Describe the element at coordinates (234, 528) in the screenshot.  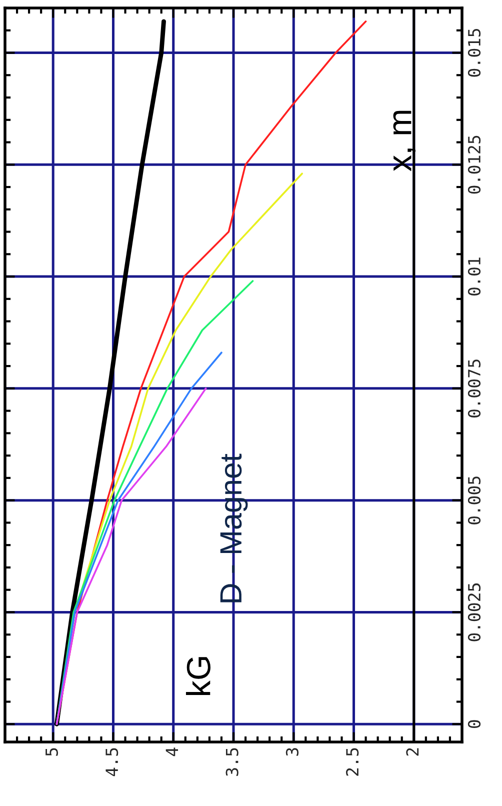
I see `annotation: D - Magnet` at that location.